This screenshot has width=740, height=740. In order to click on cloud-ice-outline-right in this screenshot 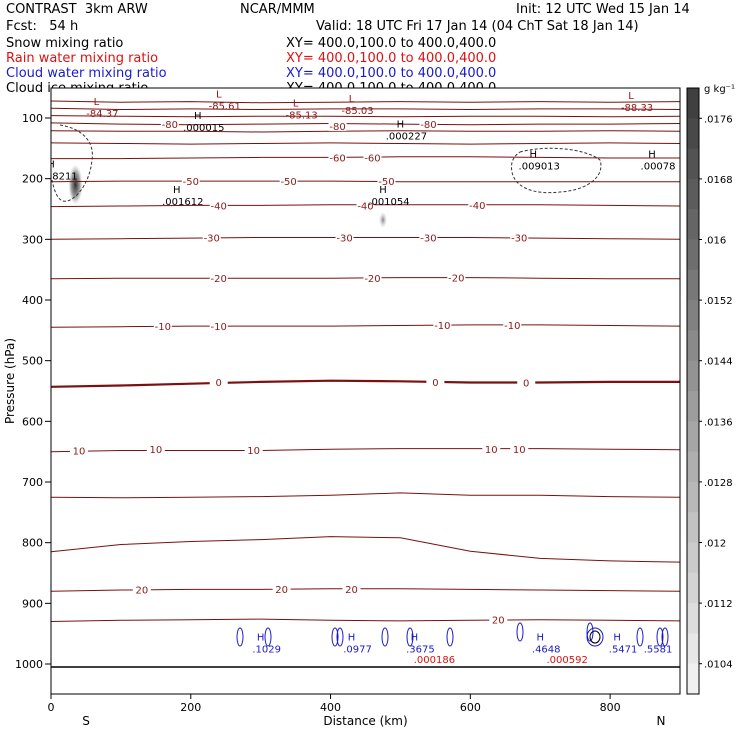, I will do `click(556, 170)`.